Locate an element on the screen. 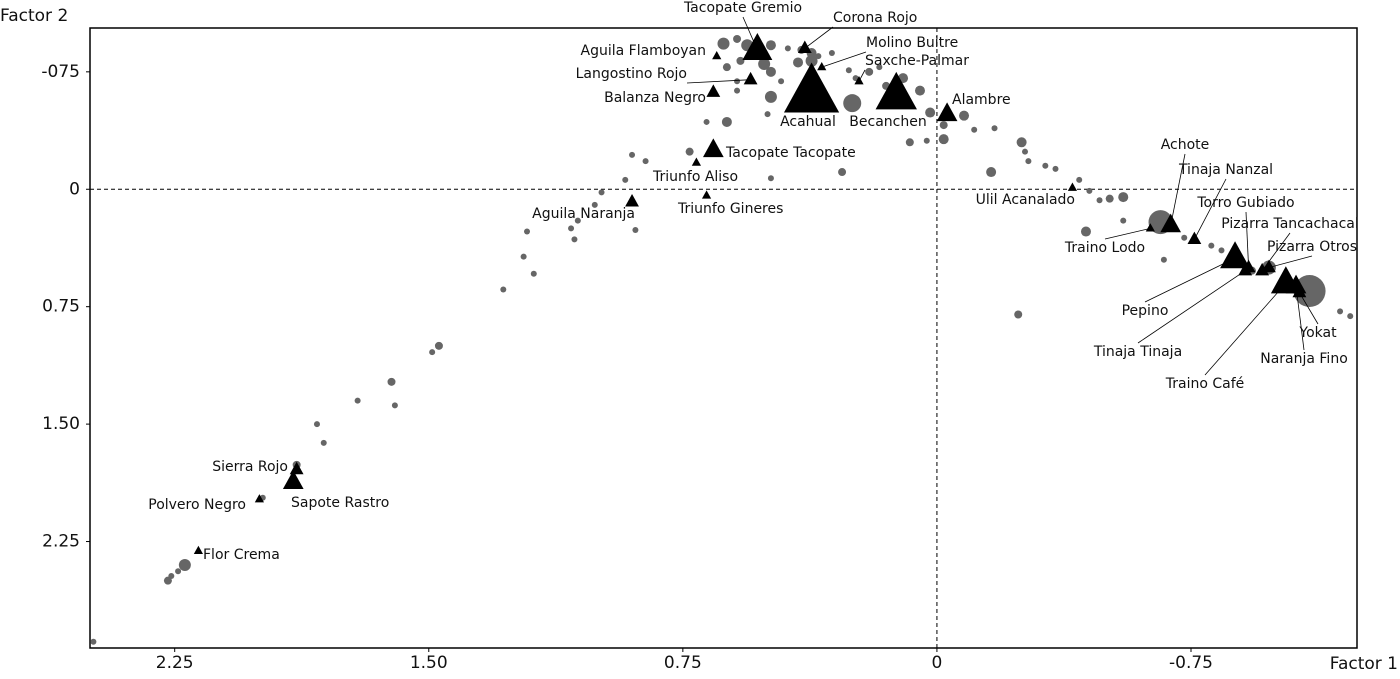  point-label: Traino Lodo is located at coordinates (1104, 248).